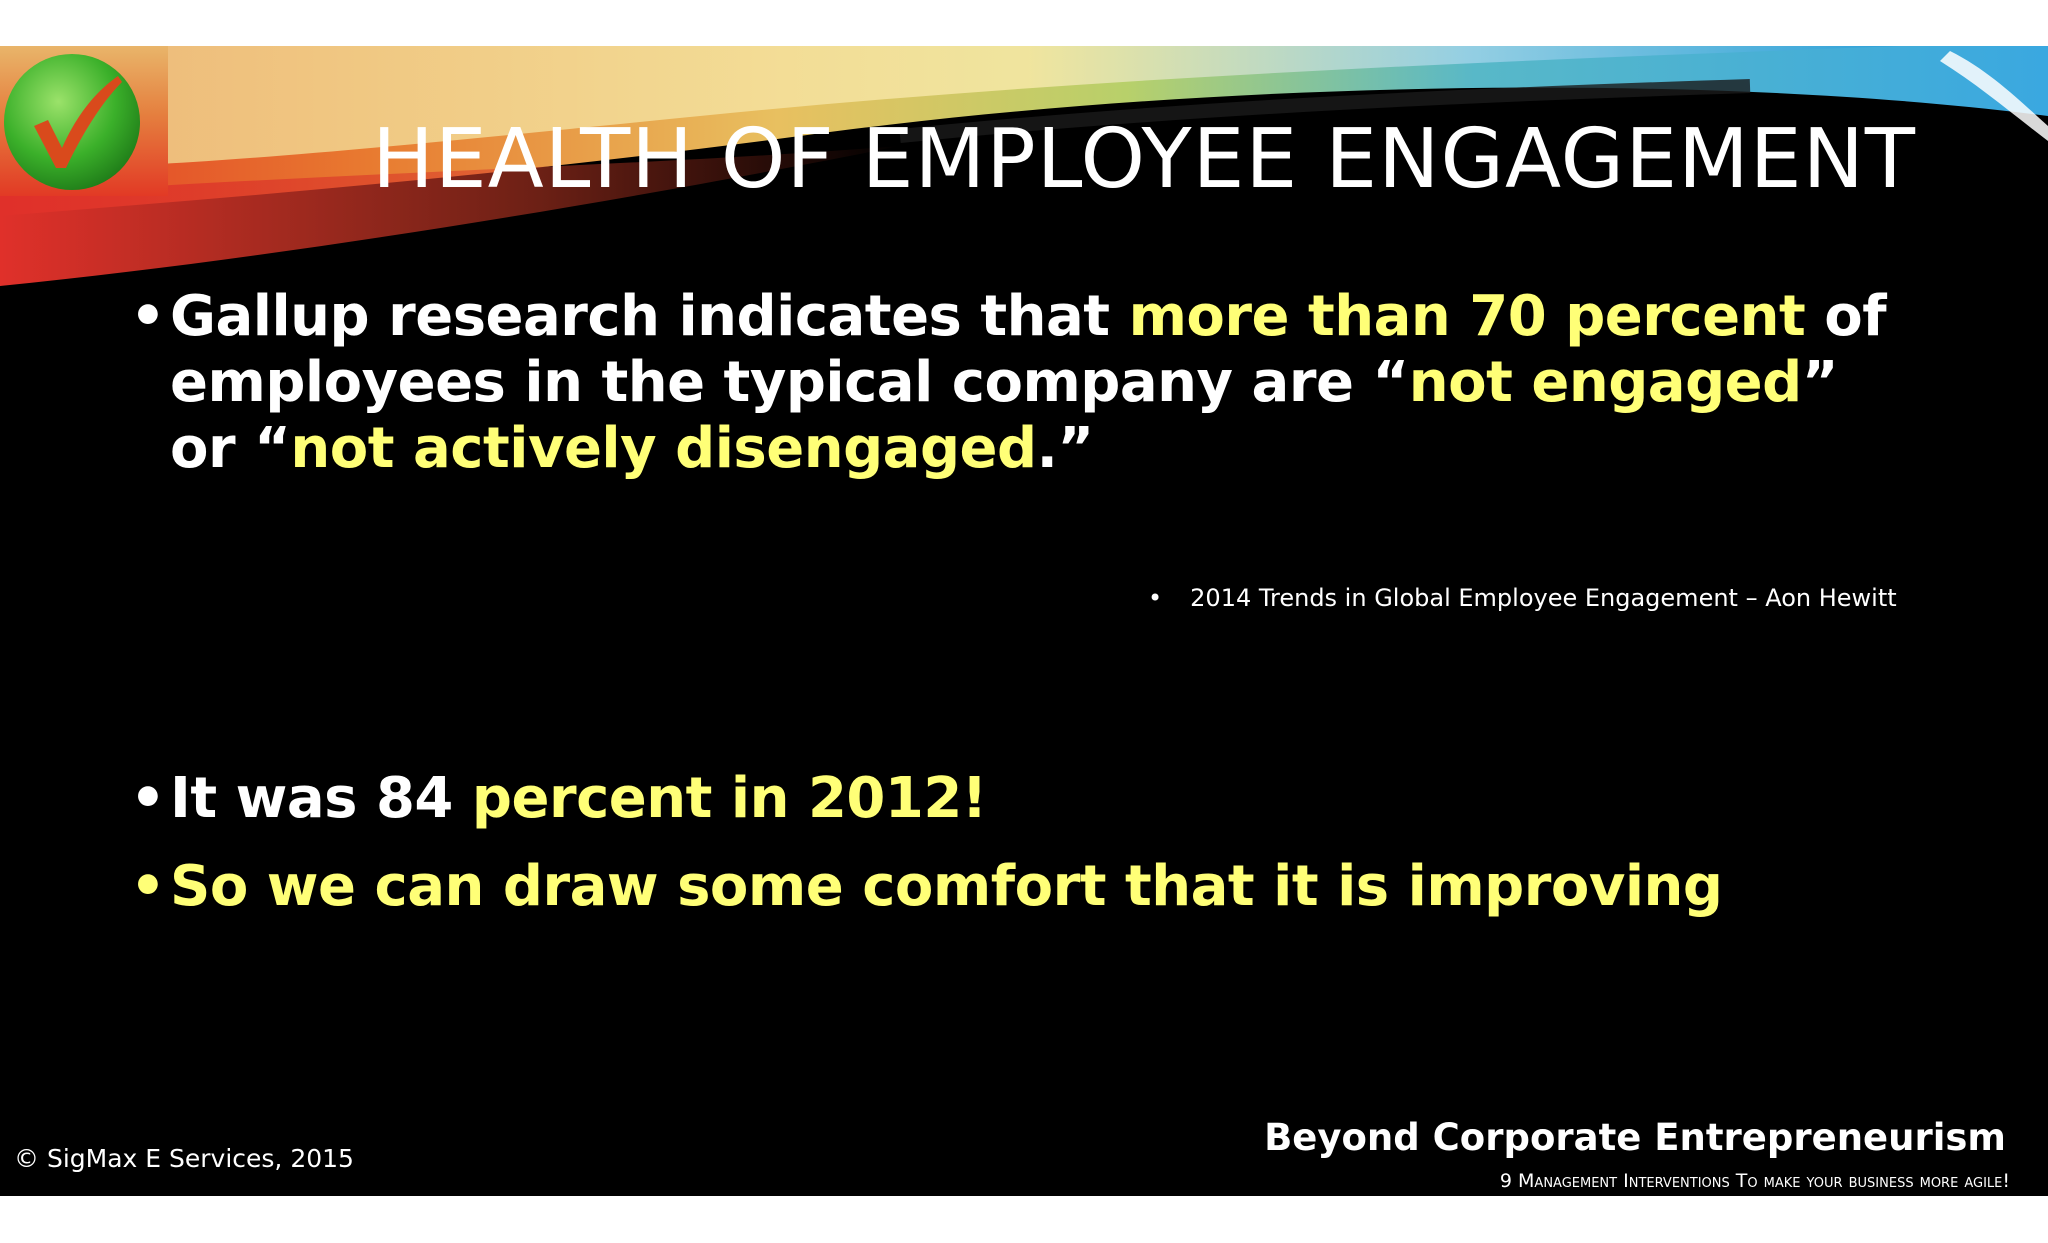  What do you see at coordinates (1467, 316) in the screenshot?
I see `highlight-text: more than 70 percent` at bounding box center [1467, 316].